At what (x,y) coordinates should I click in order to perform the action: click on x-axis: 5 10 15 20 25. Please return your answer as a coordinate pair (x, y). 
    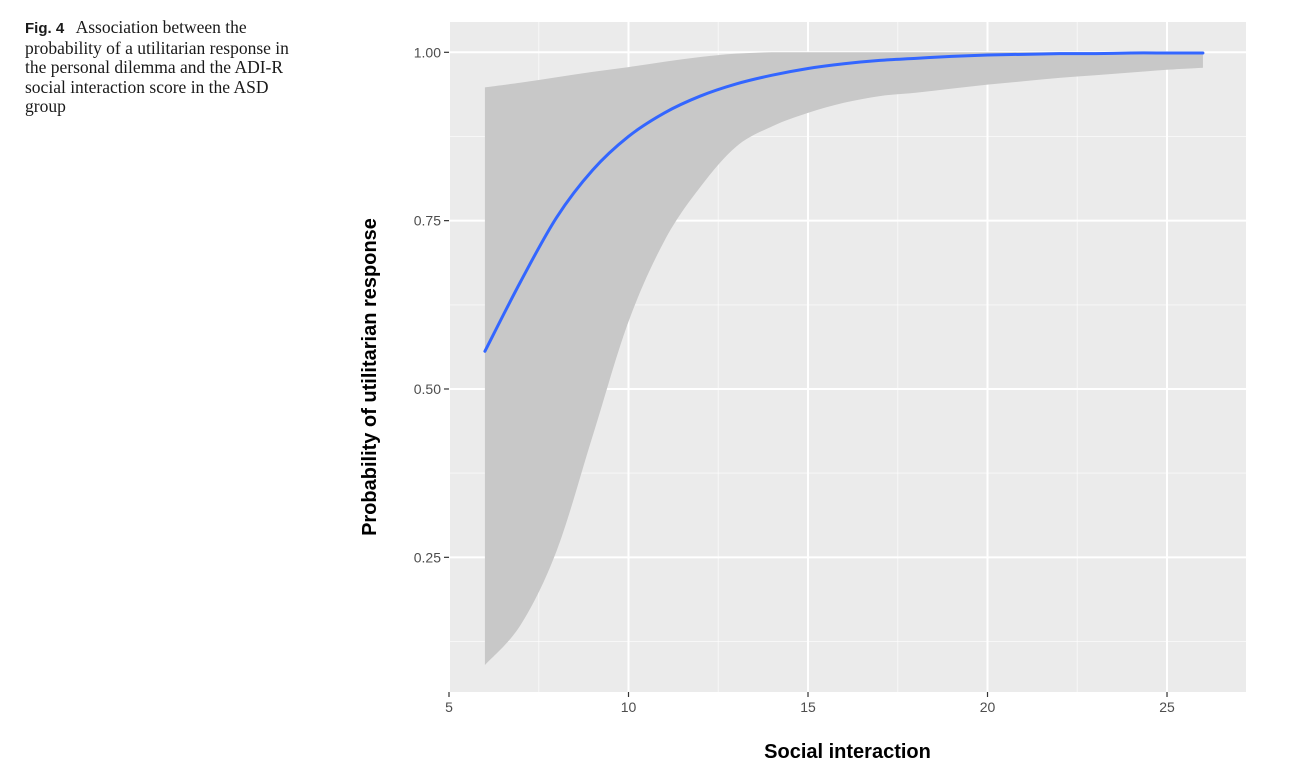
    Looking at the image, I should click on (810, 703).